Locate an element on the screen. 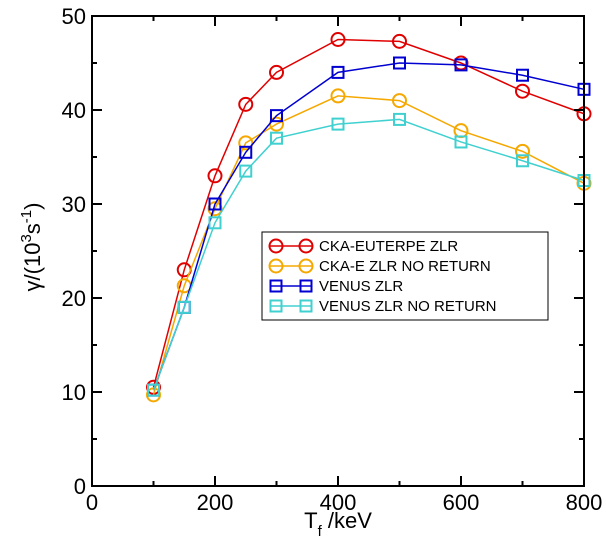 The image size is (606, 548). y-axis-title-post: ) is located at coordinates (32, 206).